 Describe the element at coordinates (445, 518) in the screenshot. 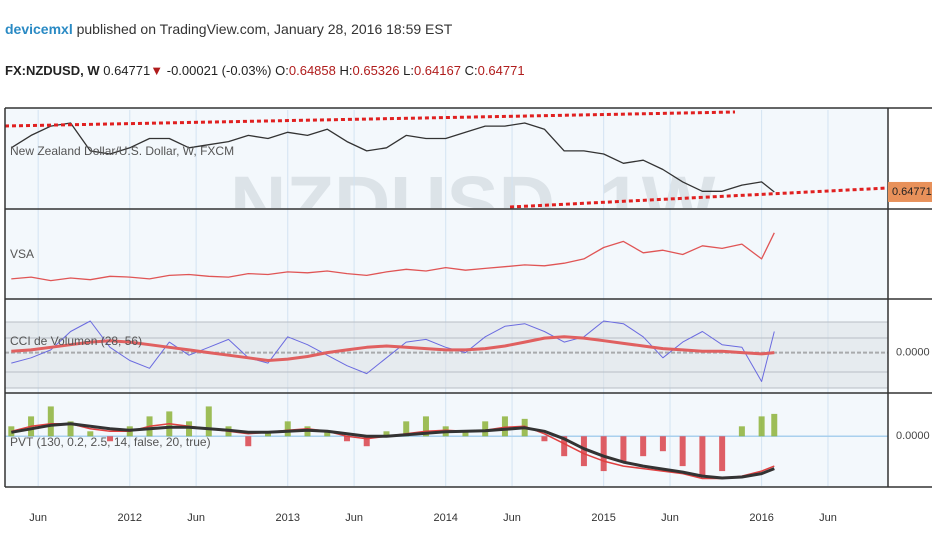

I see `x-tick-label: 2014` at that location.